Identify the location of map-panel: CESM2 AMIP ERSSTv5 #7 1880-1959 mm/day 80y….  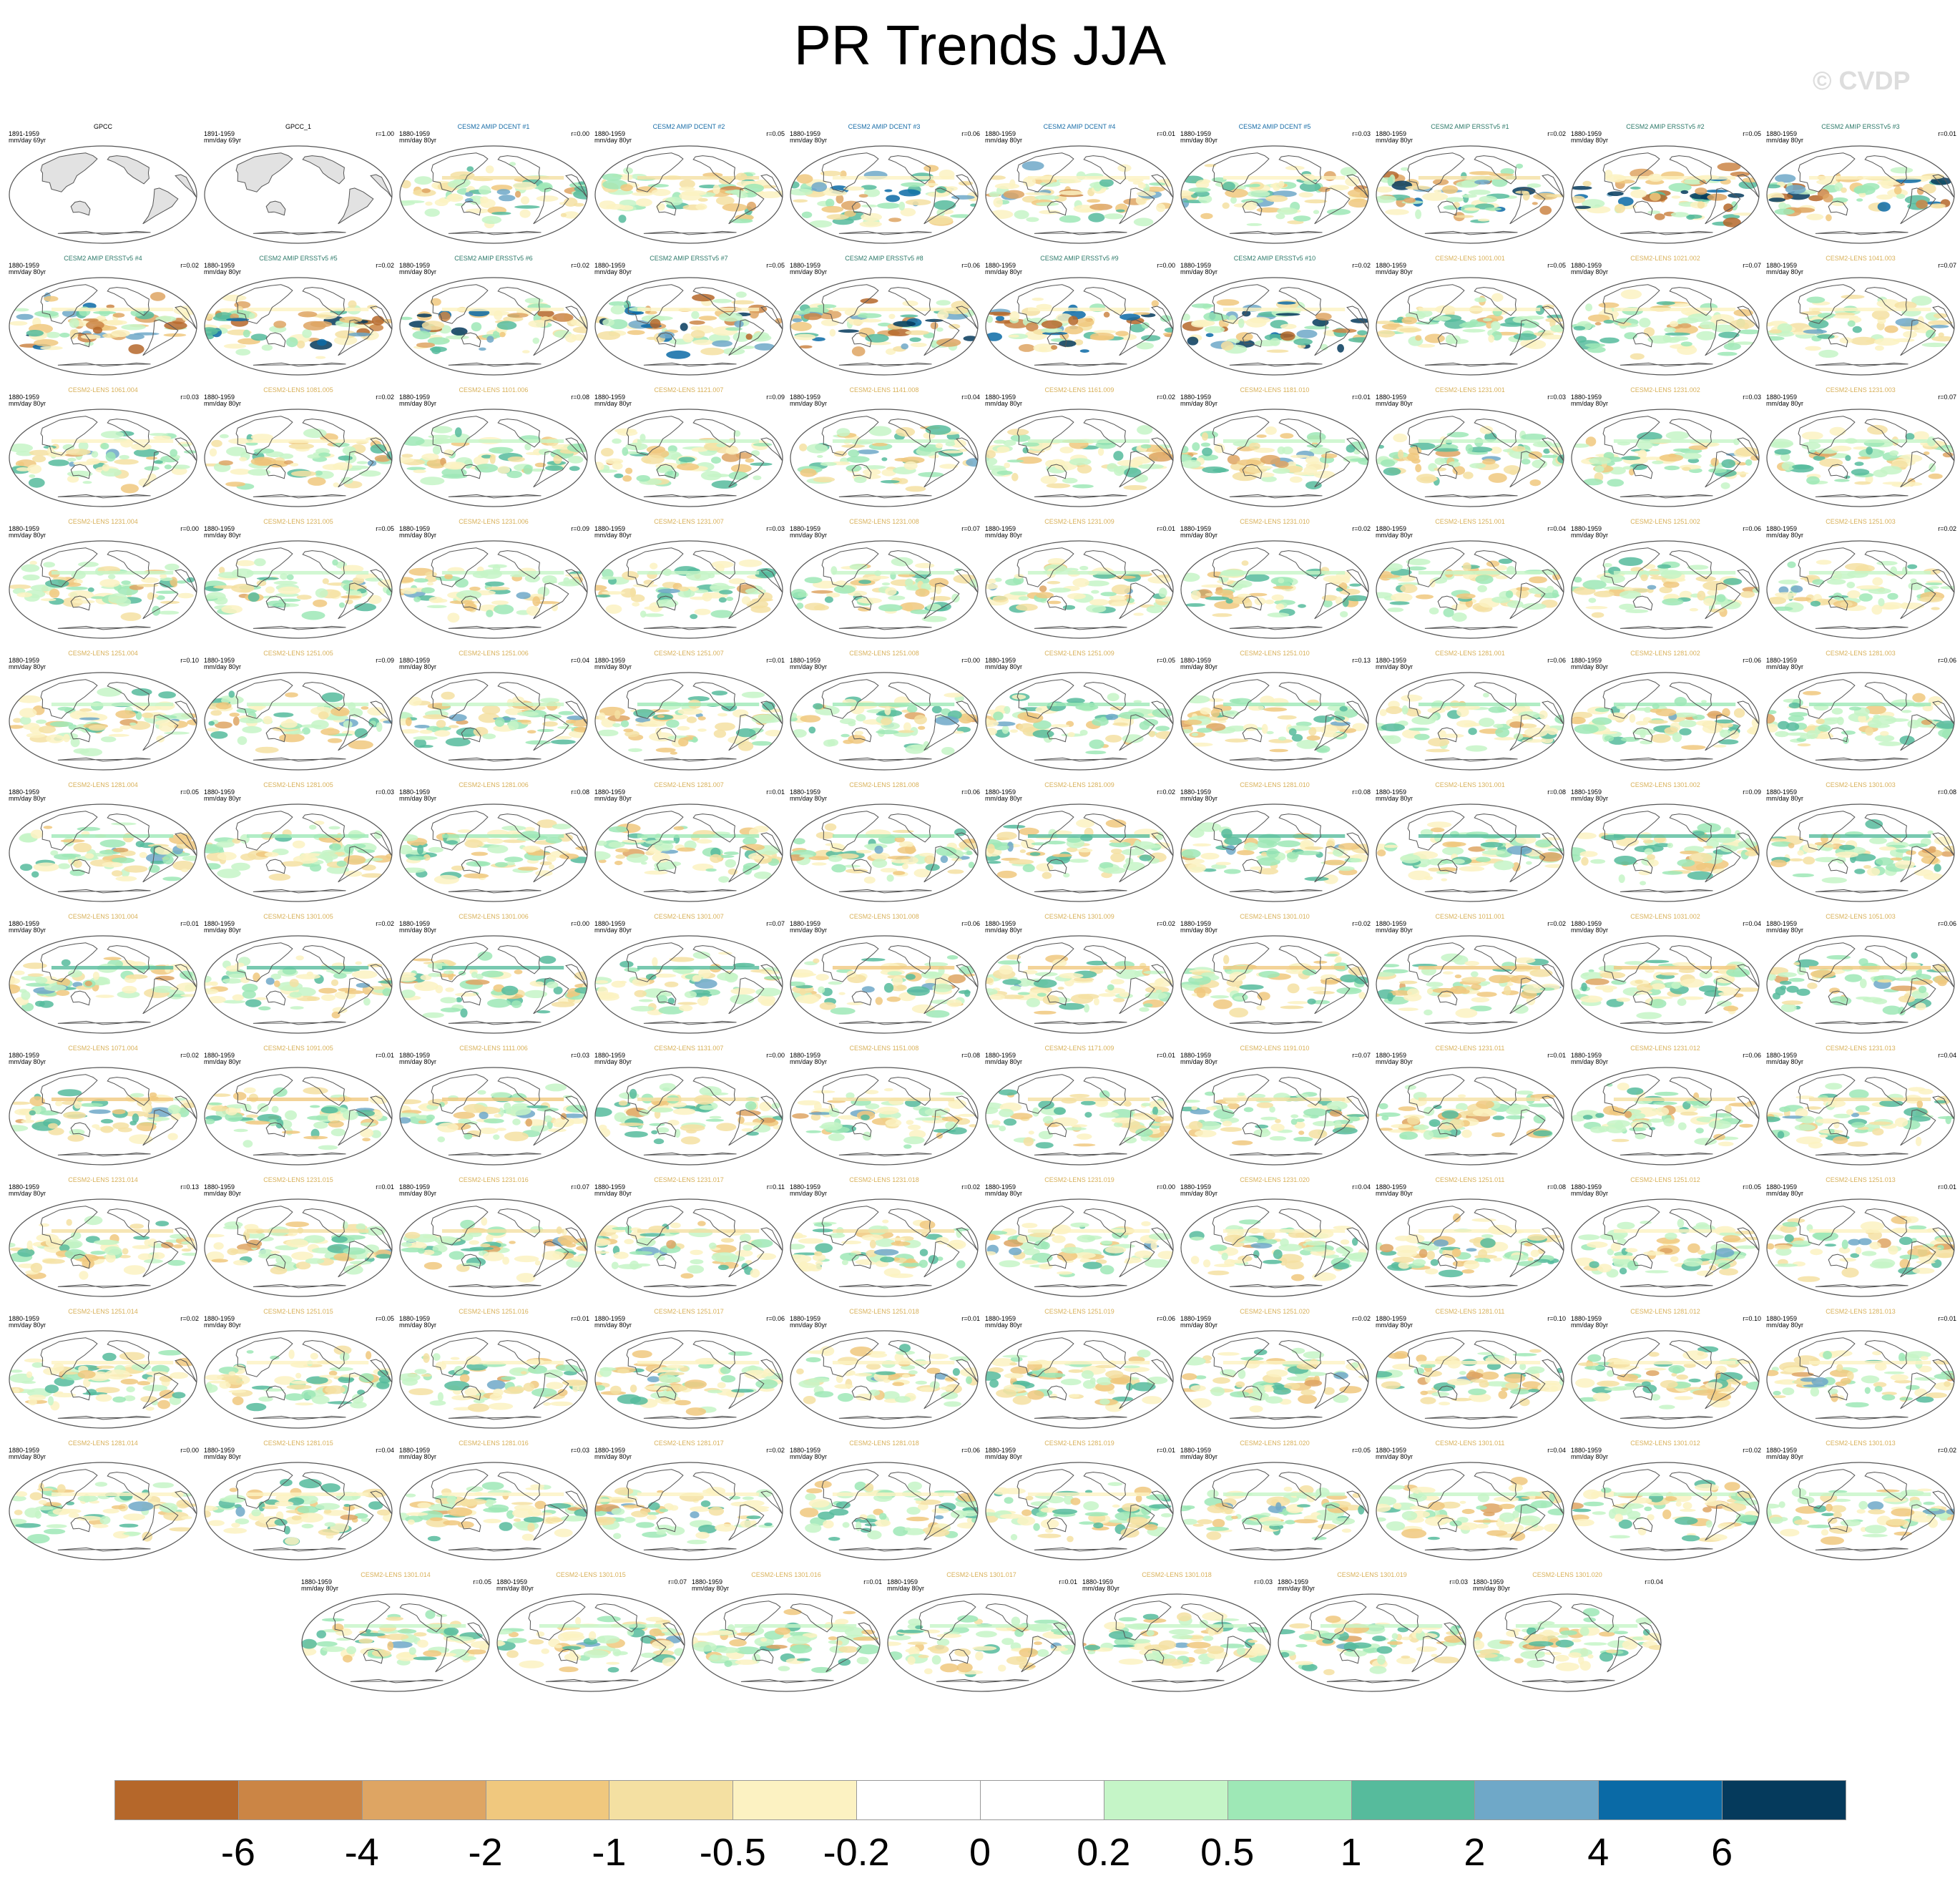
(689, 317).